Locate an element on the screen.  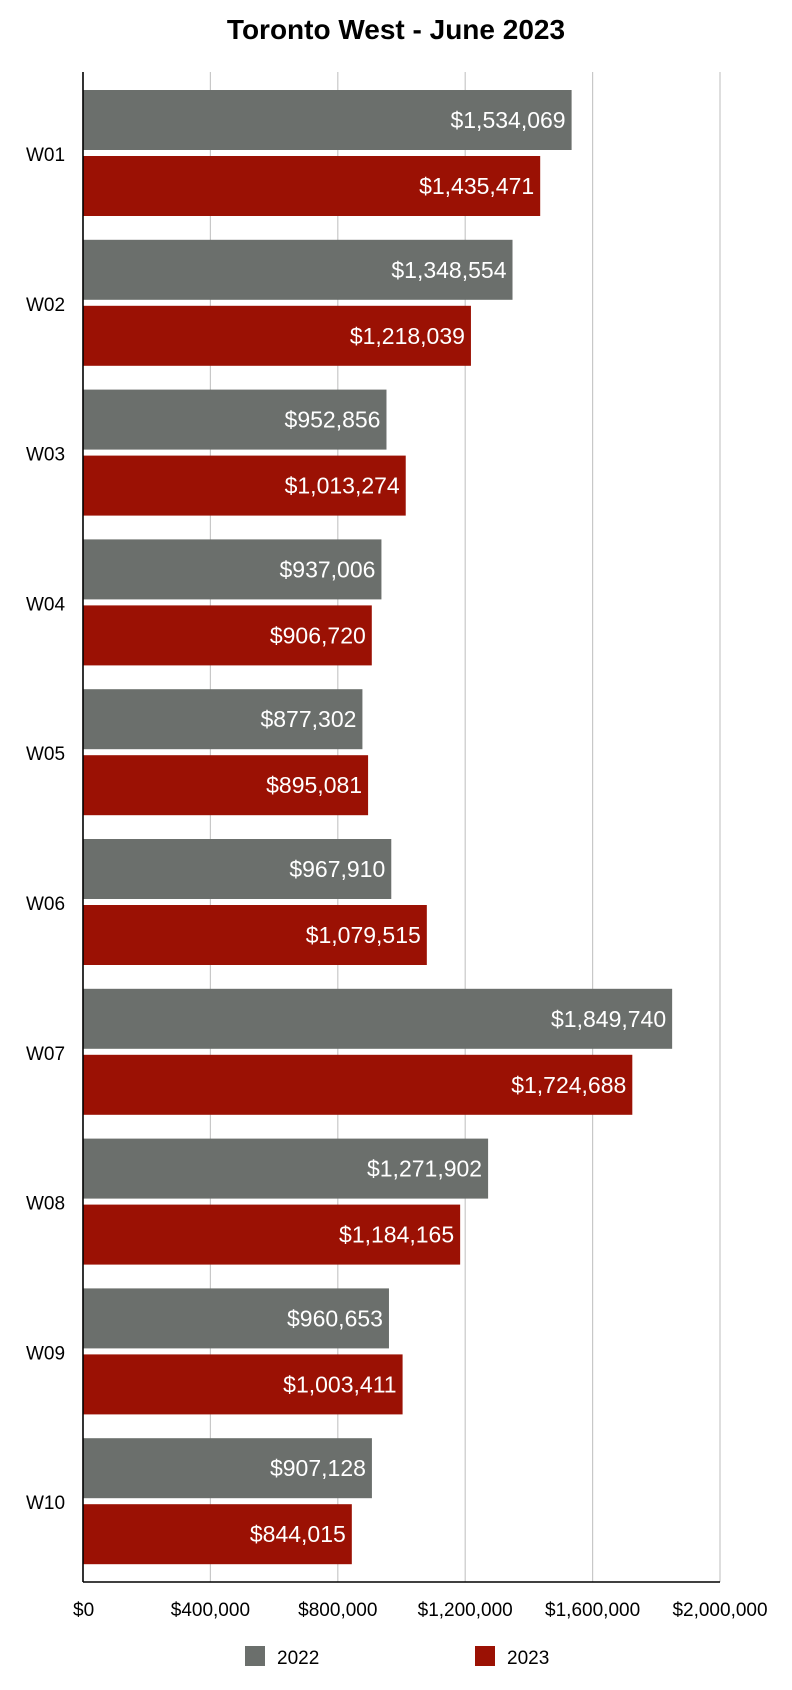
bar-2022-W09 is located at coordinates (236, 1318).